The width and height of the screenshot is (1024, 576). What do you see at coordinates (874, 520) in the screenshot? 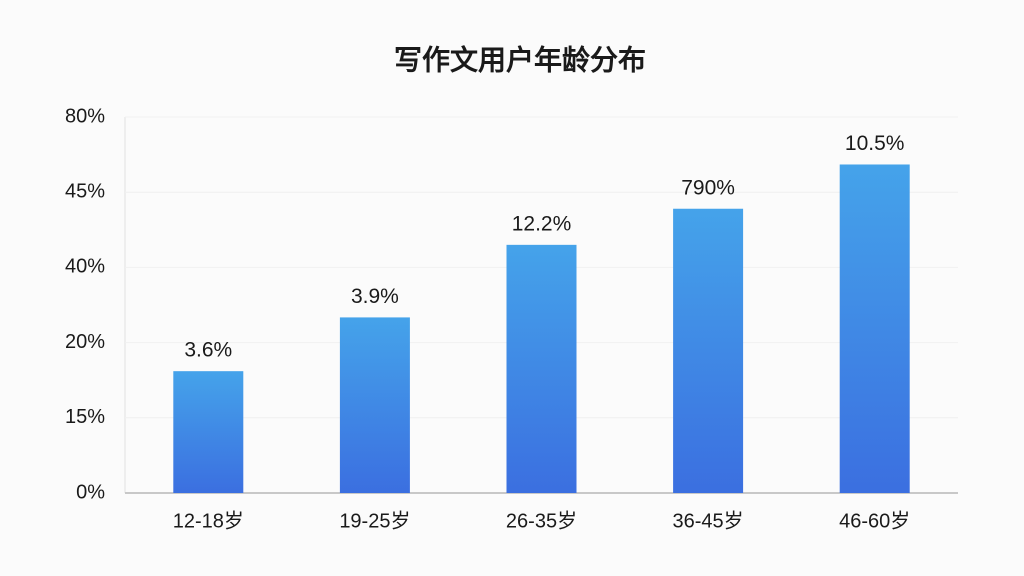
I see `x-tick-label: 46-60岁` at bounding box center [874, 520].